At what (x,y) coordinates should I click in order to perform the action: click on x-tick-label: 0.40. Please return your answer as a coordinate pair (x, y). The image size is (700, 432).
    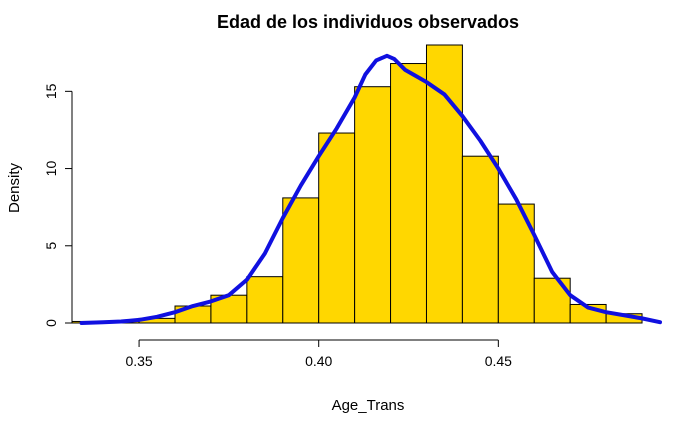
    Looking at the image, I should click on (318, 361).